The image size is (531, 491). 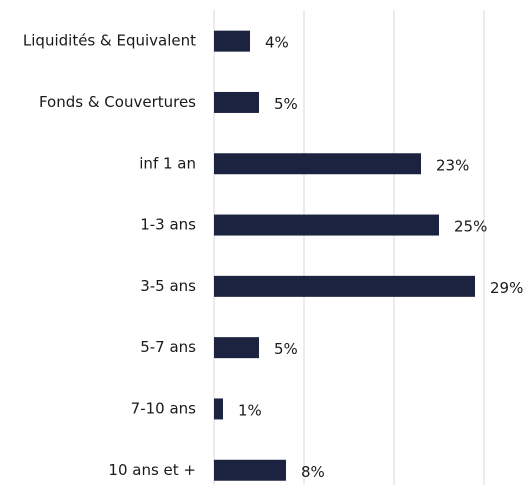 I want to click on y-tick-label: 10 ans et +, so click(x=152, y=470).